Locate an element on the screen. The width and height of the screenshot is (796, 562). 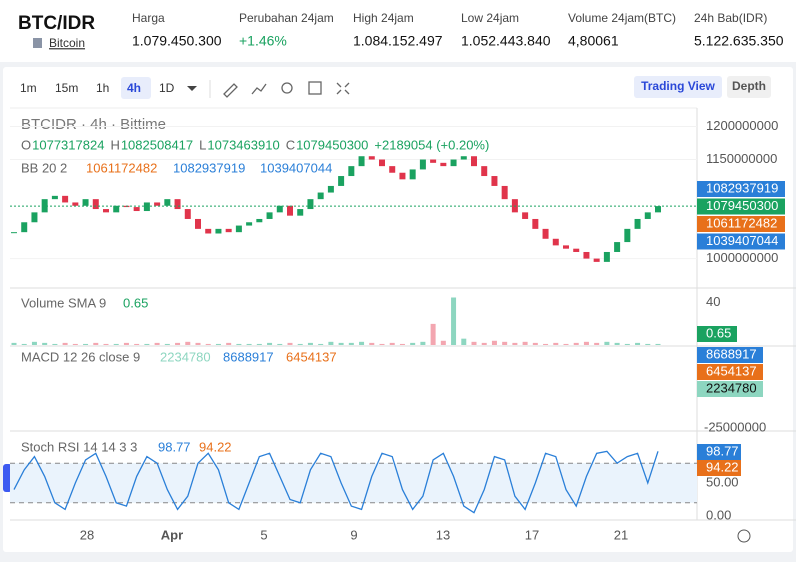
price-tag-label: 1082937919 is located at coordinates (742, 187).